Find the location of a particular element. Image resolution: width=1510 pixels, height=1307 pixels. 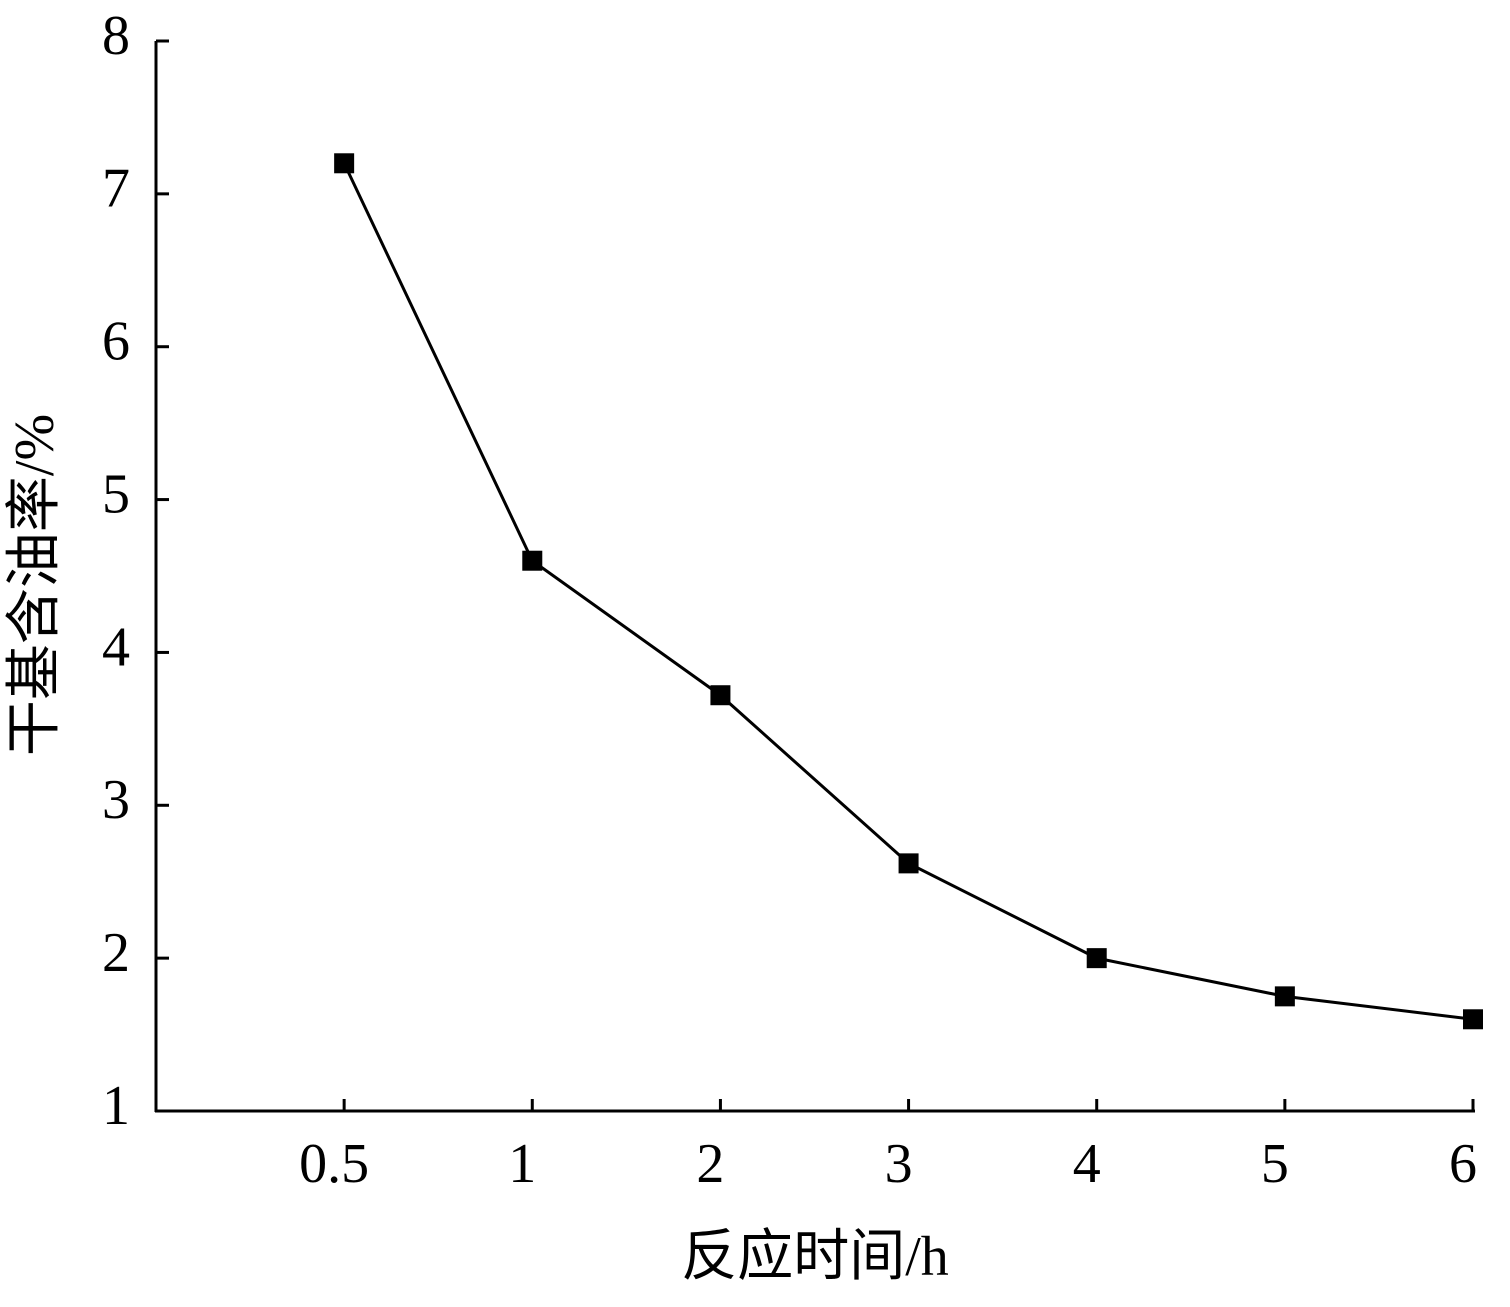

y-tick-label: 5 is located at coordinates (116, 494).